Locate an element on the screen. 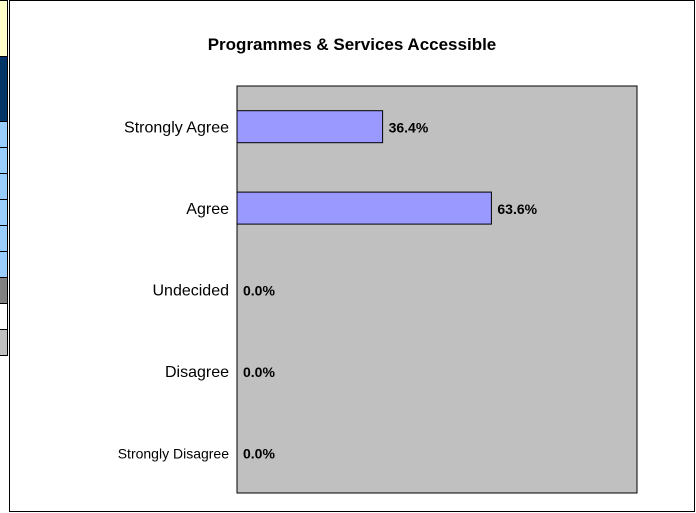 The width and height of the screenshot is (696, 513). strip-cell is located at coordinates (4, 342).